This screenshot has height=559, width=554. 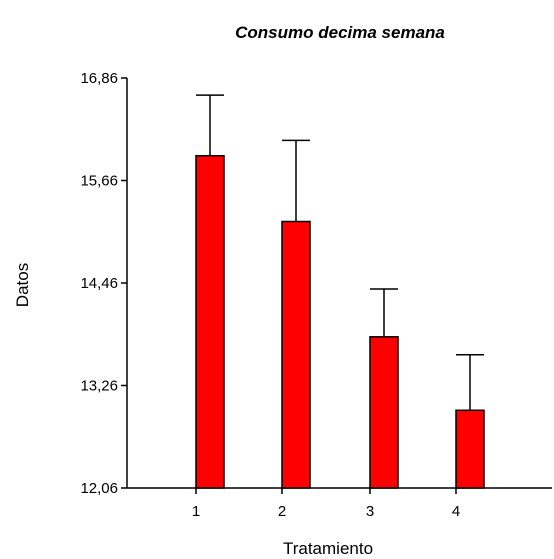 What do you see at coordinates (99, 181) in the screenshot?
I see `y-tick-label: 15,66` at bounding box center [99, 181].